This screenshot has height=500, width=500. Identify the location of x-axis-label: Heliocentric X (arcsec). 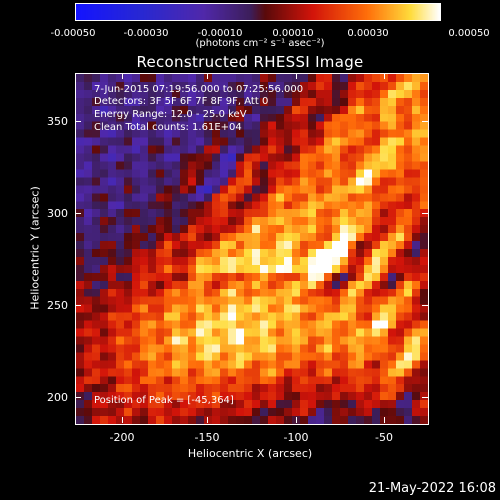
(250, 453).